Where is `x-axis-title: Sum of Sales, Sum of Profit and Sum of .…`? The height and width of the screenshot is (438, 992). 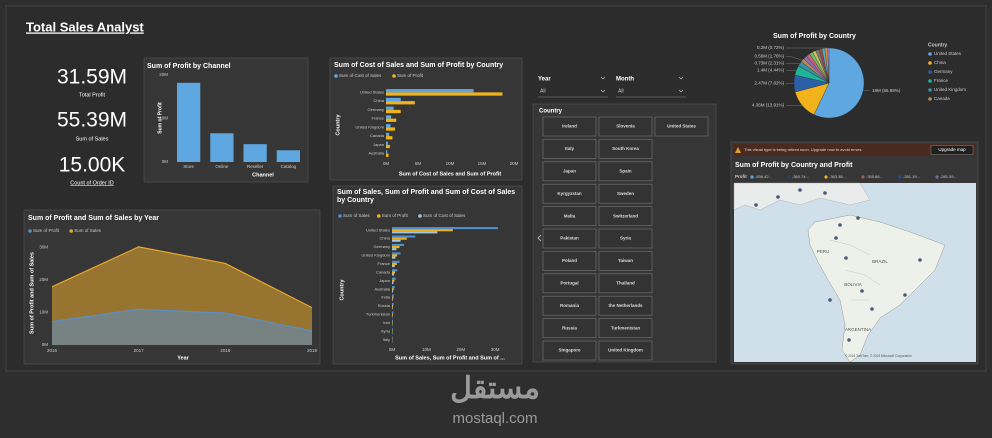
x-axis-title: Sum of Sales, Sum of Profit and Sum of .… is located at coordinates (450, 358).